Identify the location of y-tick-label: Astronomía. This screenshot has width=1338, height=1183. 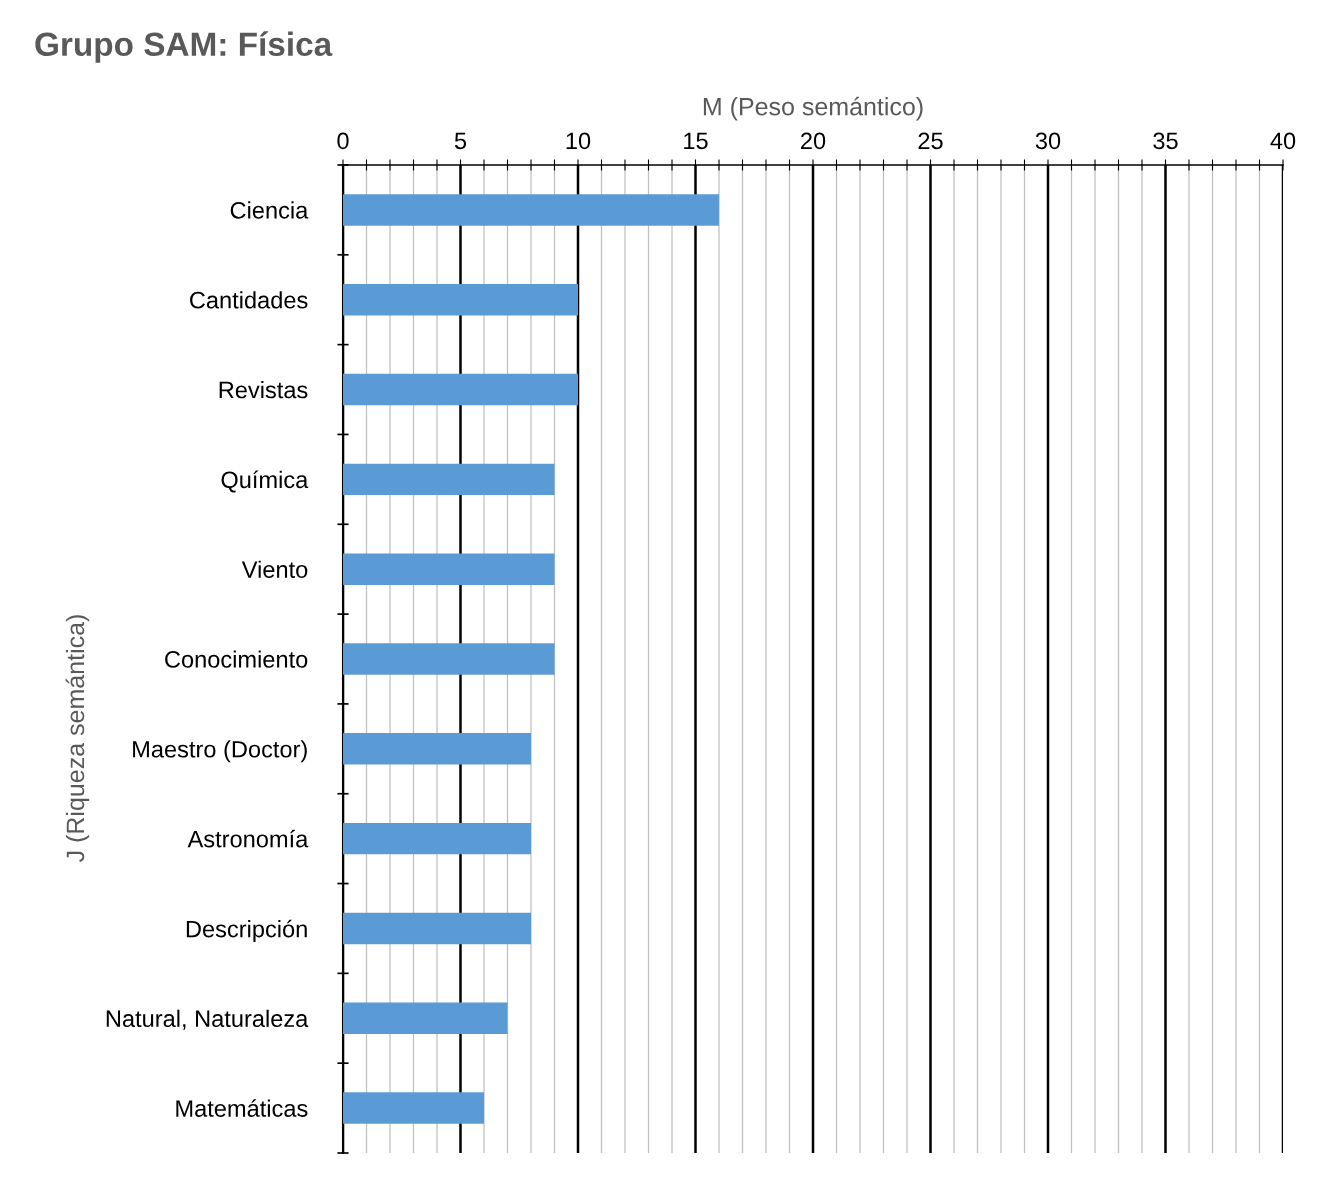
(248, 838).